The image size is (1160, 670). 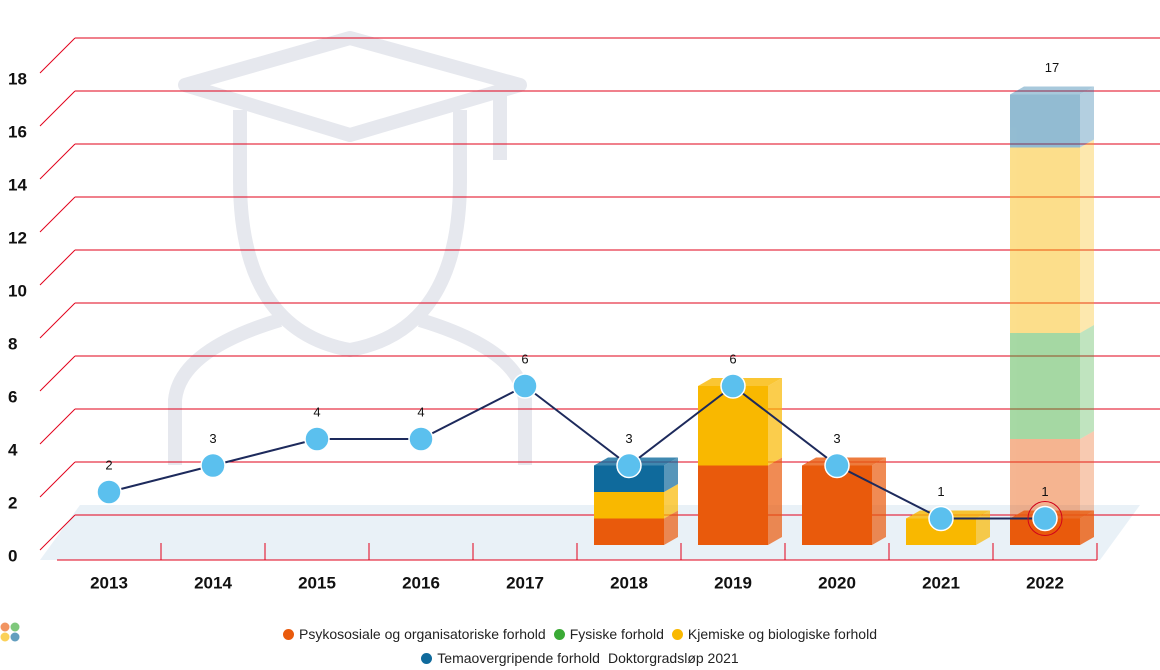 I want to click on y-tick-label: 8, so click(x=12, y=343).